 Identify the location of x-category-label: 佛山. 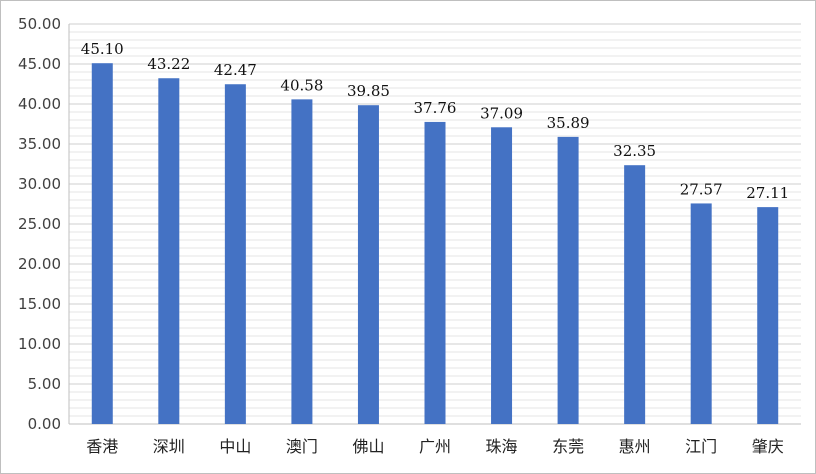
(368, 446).